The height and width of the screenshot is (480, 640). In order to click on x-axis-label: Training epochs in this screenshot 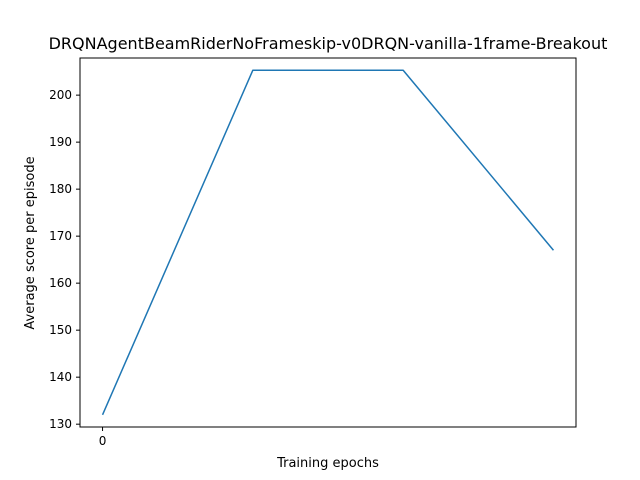, I will do `click(327, 463)`.